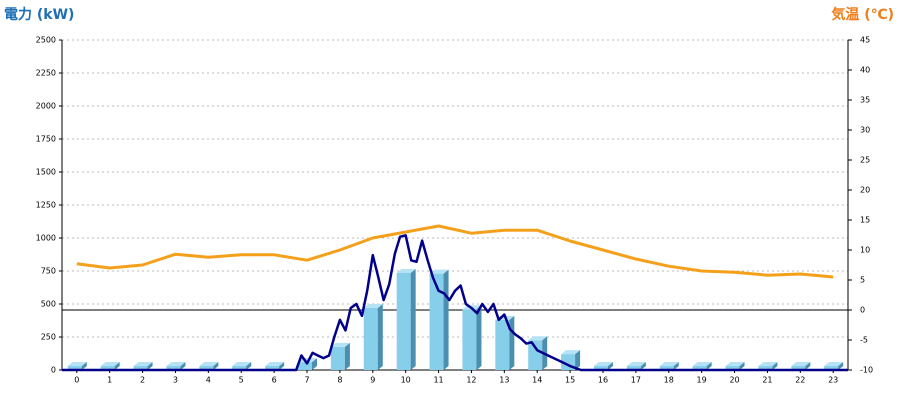  I want to click on x-tick-label: 22, so click(800, 380).